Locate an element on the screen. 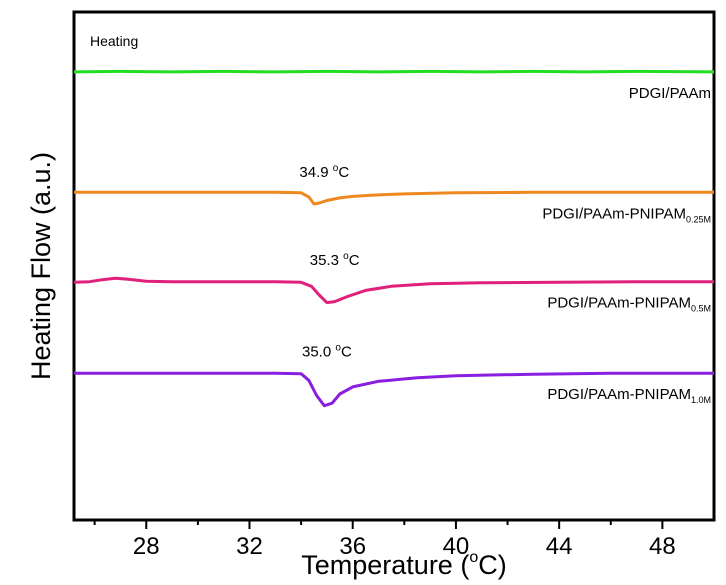 This screenshot has width=726, height=585. peak-labels: 34.9 oC 35.3 oC 35.0 oC is located at coordinates (329, 261).